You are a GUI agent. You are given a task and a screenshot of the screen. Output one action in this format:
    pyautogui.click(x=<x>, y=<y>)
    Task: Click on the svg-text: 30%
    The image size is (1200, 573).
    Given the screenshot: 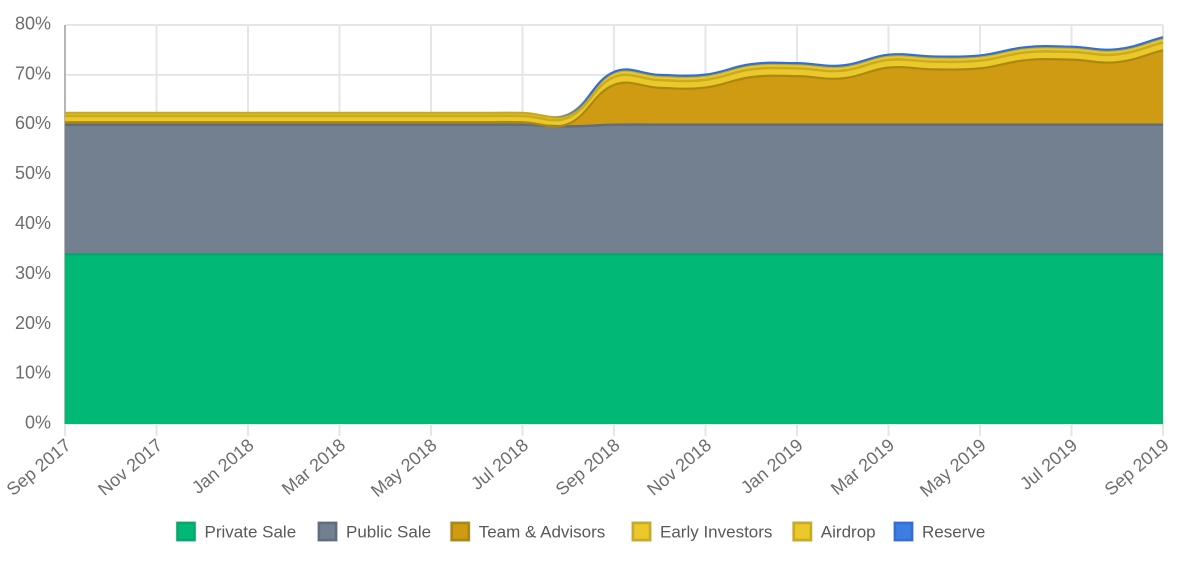 What is the action you would take?
    pyautogui.click(x=33, y=273)
    